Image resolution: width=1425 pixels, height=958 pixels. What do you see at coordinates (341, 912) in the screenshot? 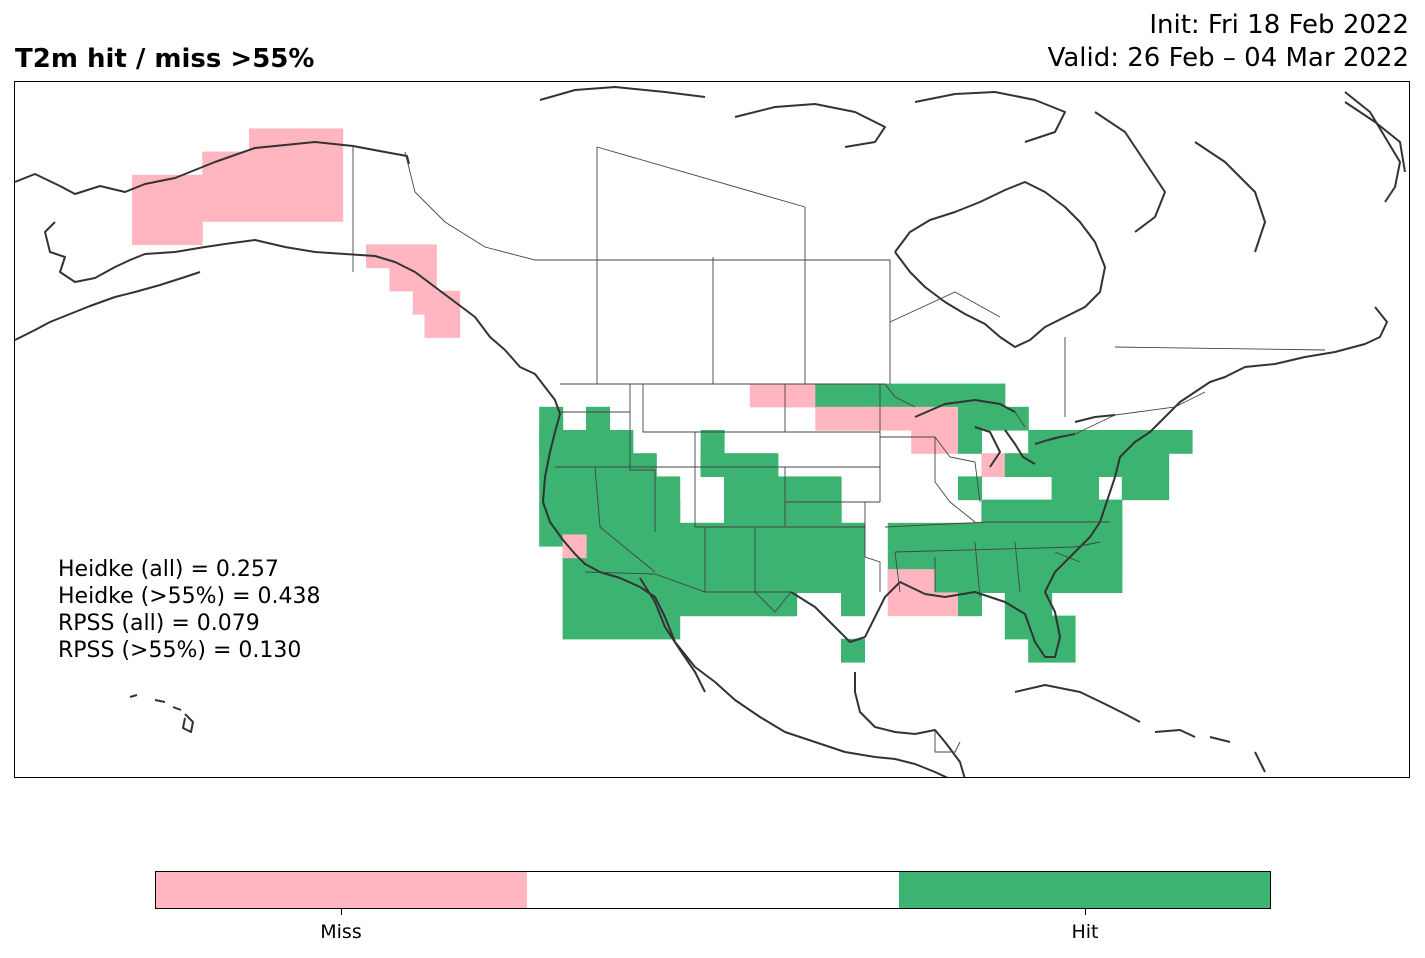
I see `colorbar-tick-miss` at bounding box center [341, 912].